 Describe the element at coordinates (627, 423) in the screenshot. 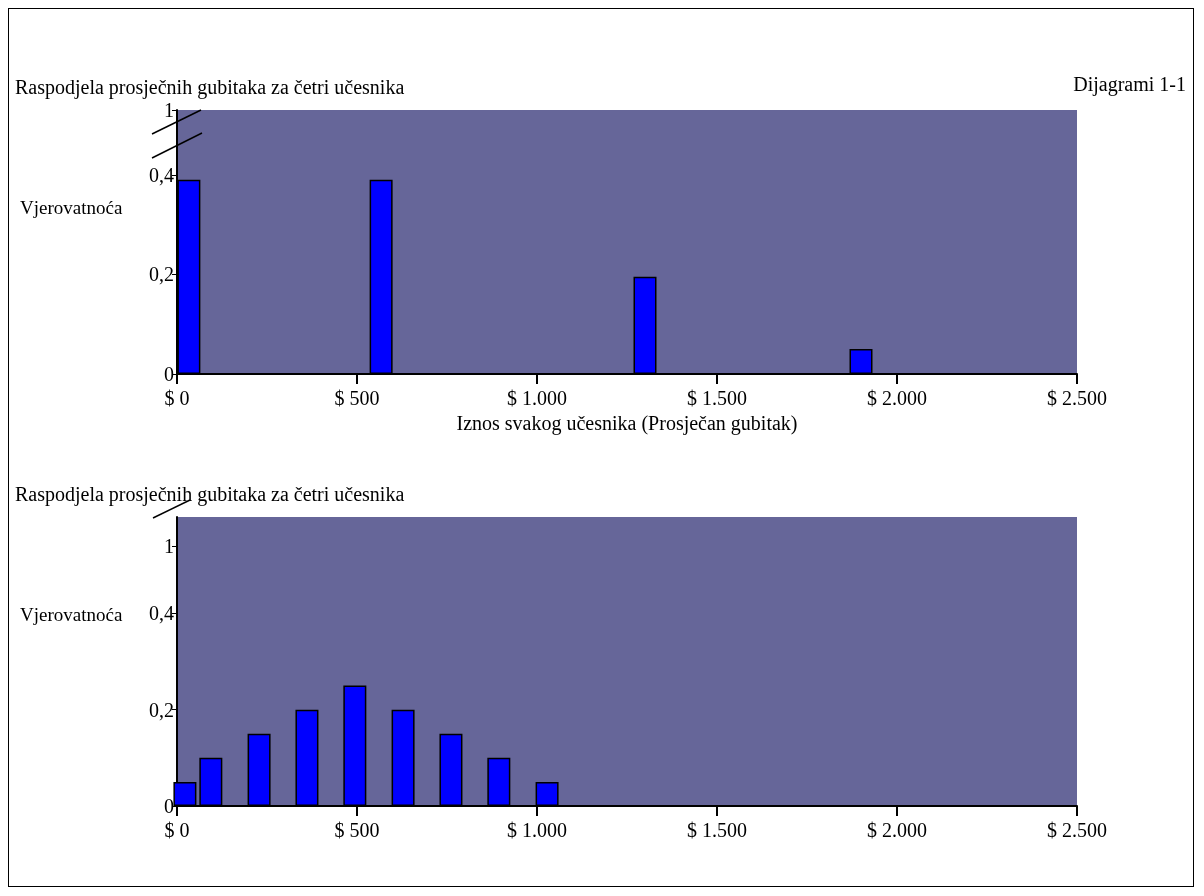

I see `x-axis-title: Iznos svakog učesnika (Prosječan gubitak)` at that location.